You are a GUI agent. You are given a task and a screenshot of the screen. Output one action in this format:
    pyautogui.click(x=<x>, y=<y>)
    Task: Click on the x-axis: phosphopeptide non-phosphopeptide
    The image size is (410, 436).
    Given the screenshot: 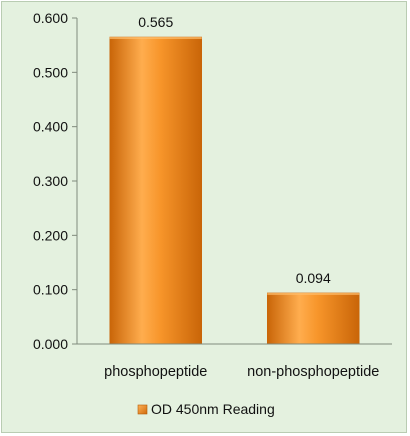 What is the action you would take?
    pyautogui.click(x=234, y=361)
    